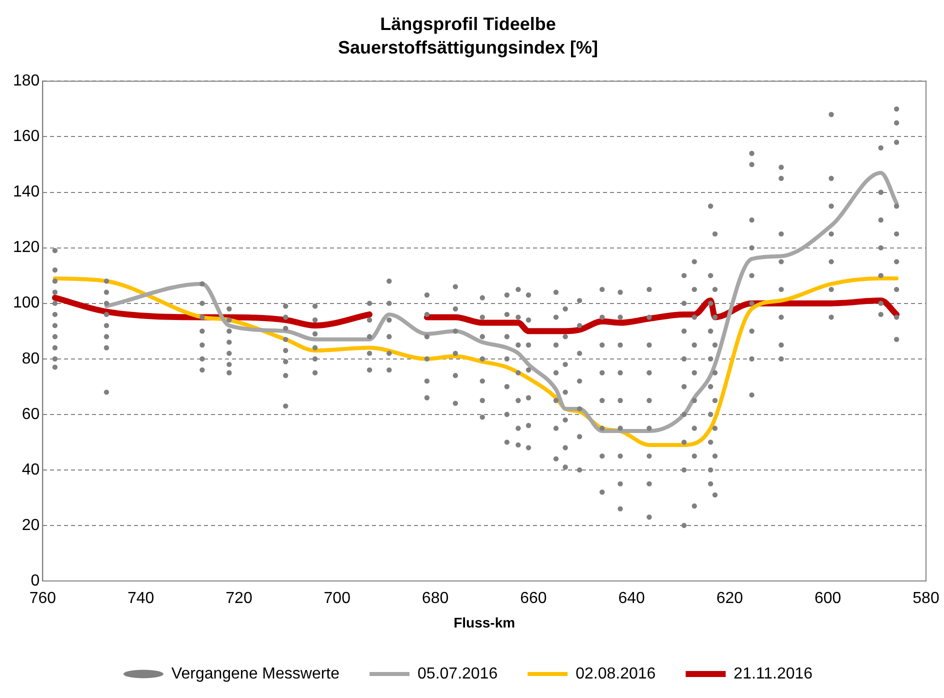  I want to click on y-tick-label: 100, so click(26, 303).